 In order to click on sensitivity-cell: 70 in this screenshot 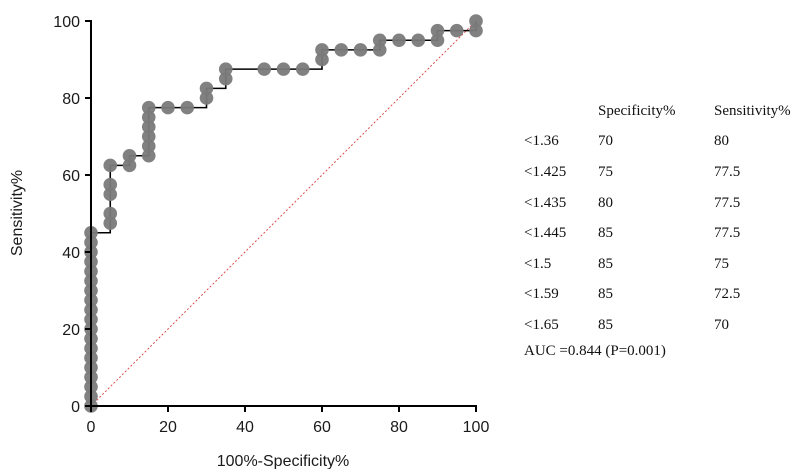, I will do `click(721, 324)`.